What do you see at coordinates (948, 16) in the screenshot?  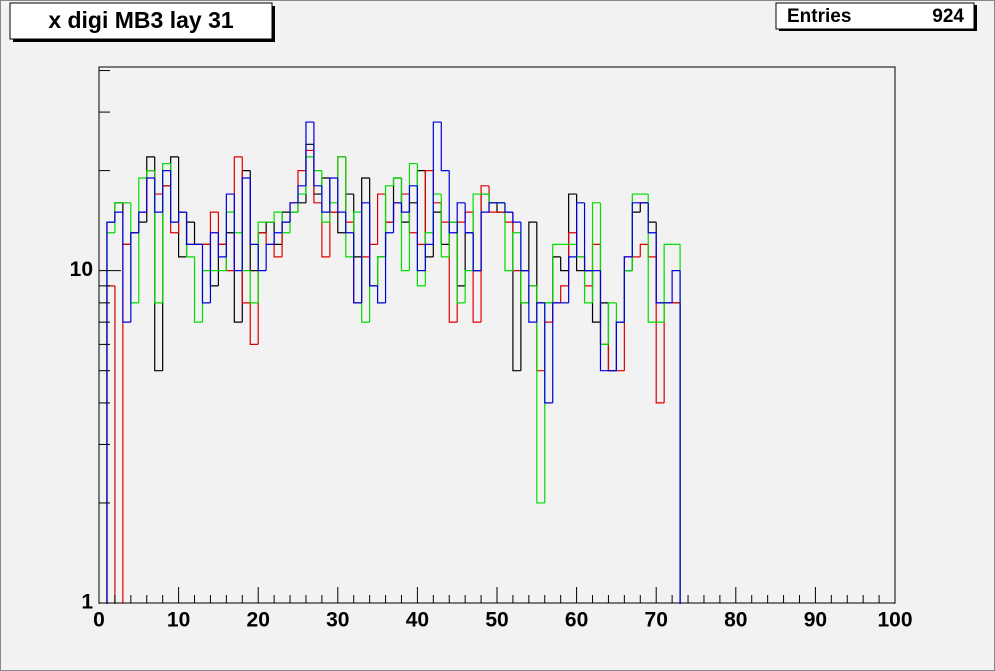 I see `stats-value: 924` at bounding box center [948, 16].